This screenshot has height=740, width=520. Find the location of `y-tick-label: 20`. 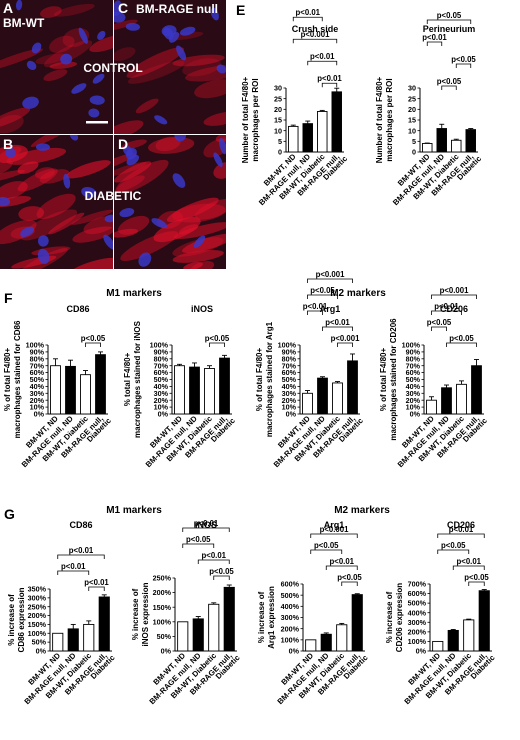

y-tick-label: 20 is located at coordinates (412, 109).